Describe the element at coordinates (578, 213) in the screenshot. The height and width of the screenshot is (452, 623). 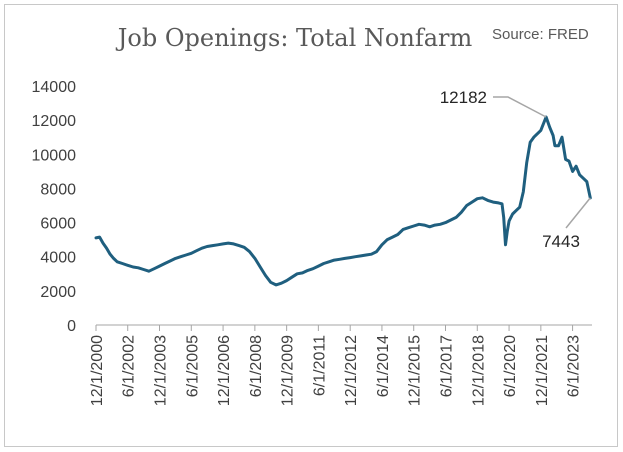
I see `annotation-leader-latest` at that location.